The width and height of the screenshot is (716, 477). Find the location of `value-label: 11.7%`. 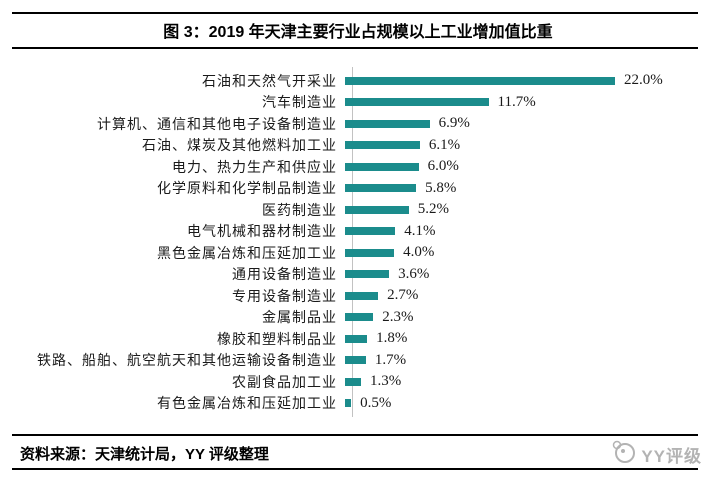

value-label: 11.7% is located at coordinates (516, 101).